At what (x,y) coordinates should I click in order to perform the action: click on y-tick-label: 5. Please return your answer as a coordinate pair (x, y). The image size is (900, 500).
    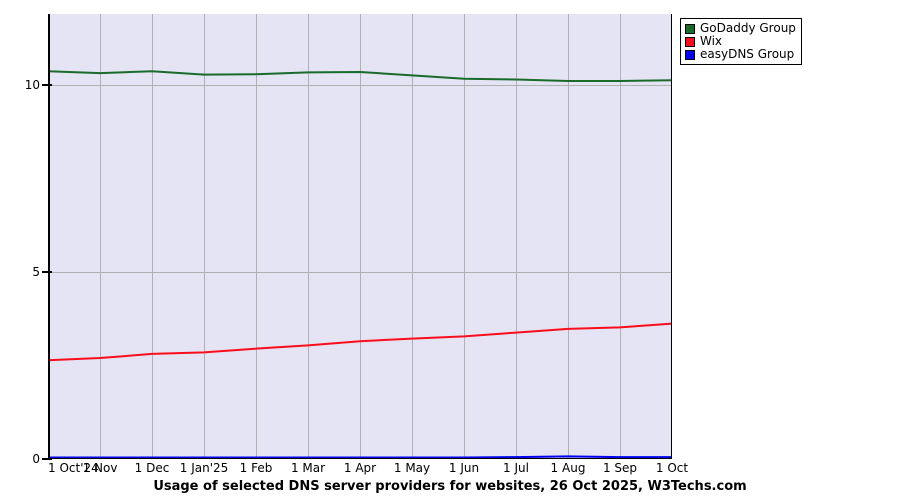
    Looking at the image, I should click on (36, 272).